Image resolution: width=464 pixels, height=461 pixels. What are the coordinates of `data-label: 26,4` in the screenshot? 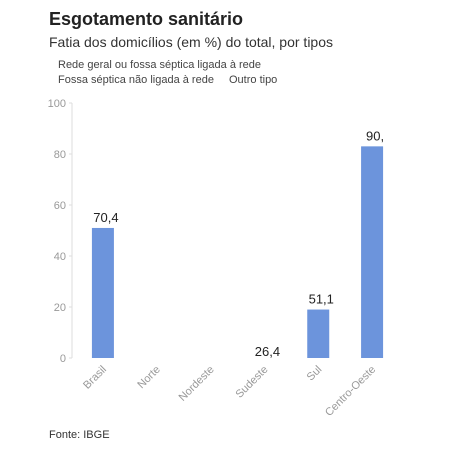 It's located at (267, 351).